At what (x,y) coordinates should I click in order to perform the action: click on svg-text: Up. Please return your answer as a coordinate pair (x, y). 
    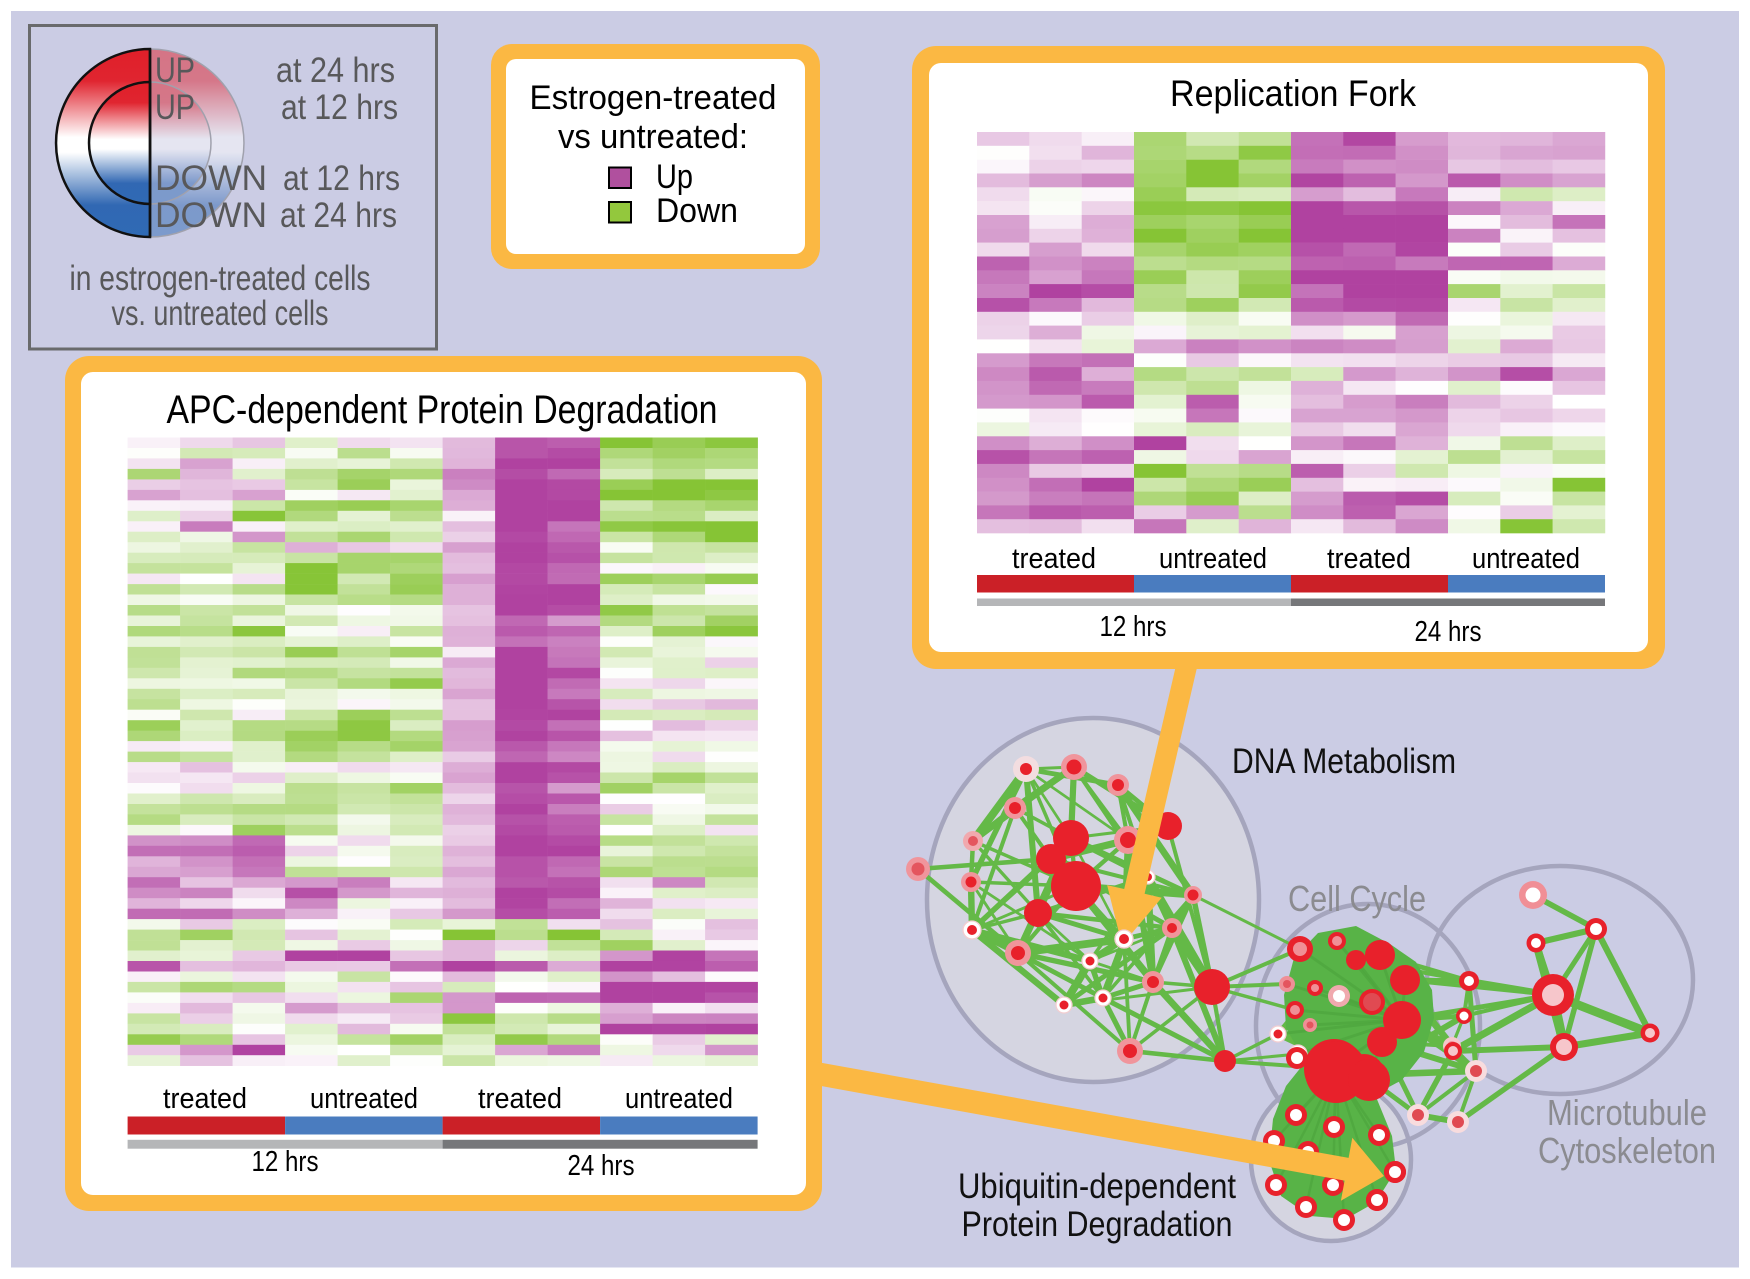
    Looking at the image, I should click on (674, 177).